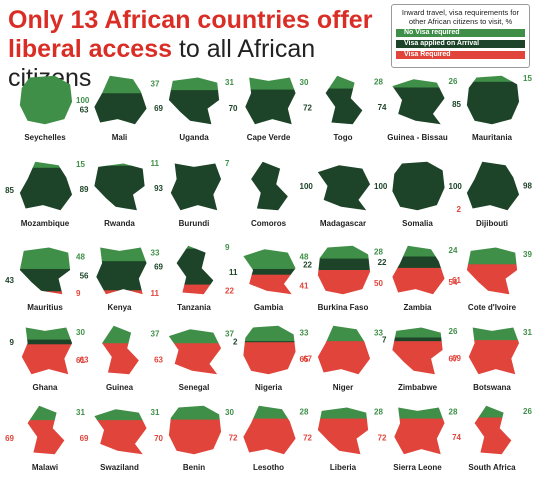  I want to click on guinea-required-band, so click(120, 359).